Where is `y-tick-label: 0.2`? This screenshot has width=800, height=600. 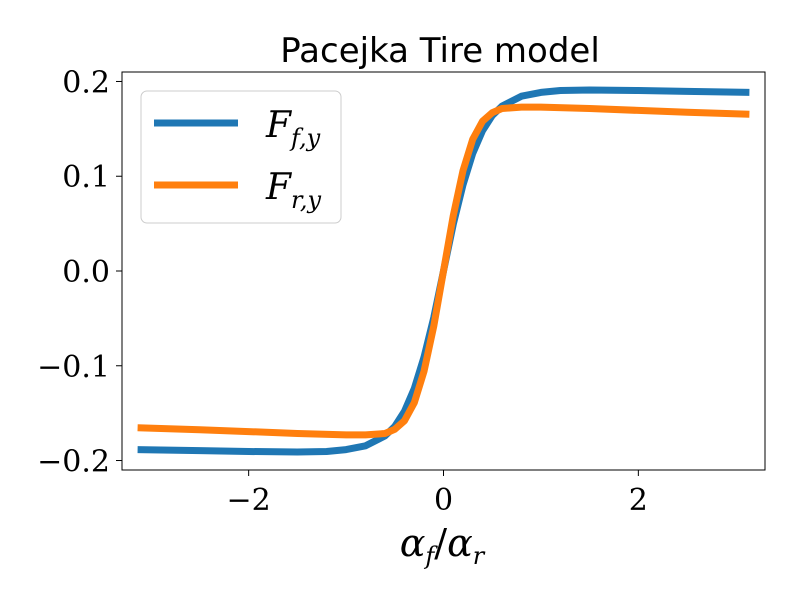 y-tick-label: 0.2 is located at coordinates (86, 82).